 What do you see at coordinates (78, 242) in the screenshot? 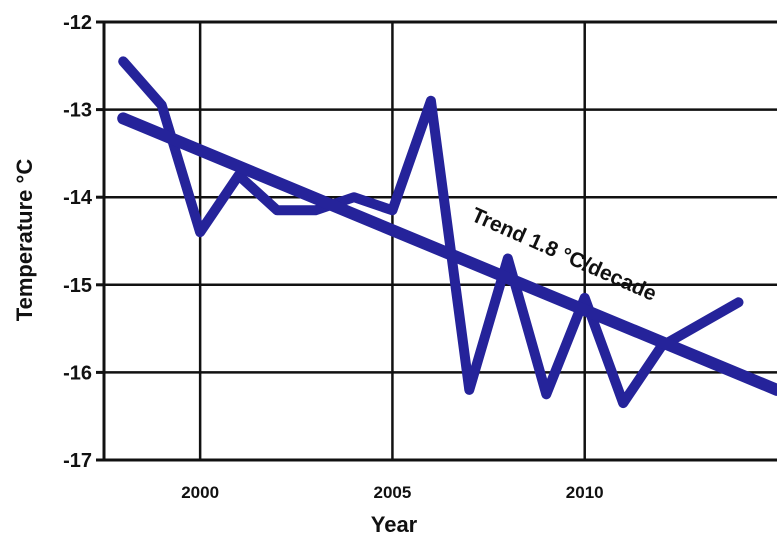
I see `y-tick-labels: -12 -13 -14 -15 -16 -17` at bounding box center [78, 242].